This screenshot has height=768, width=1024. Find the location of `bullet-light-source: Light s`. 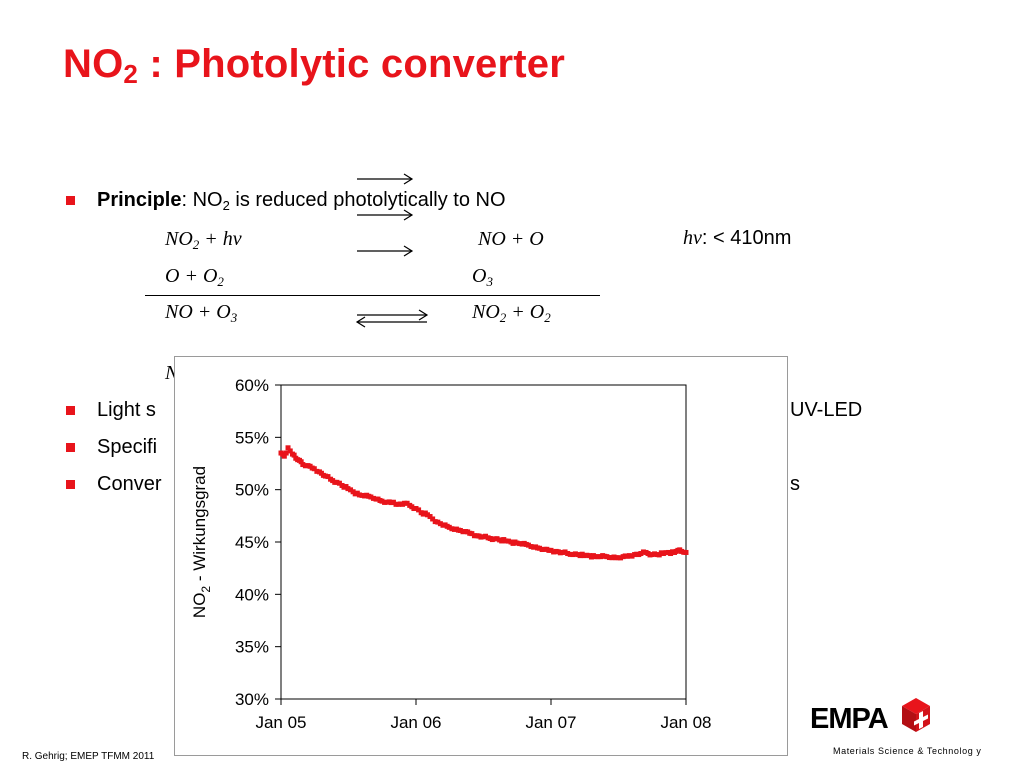

bullet-light-source: Light s is located at coordinates (126, 410).